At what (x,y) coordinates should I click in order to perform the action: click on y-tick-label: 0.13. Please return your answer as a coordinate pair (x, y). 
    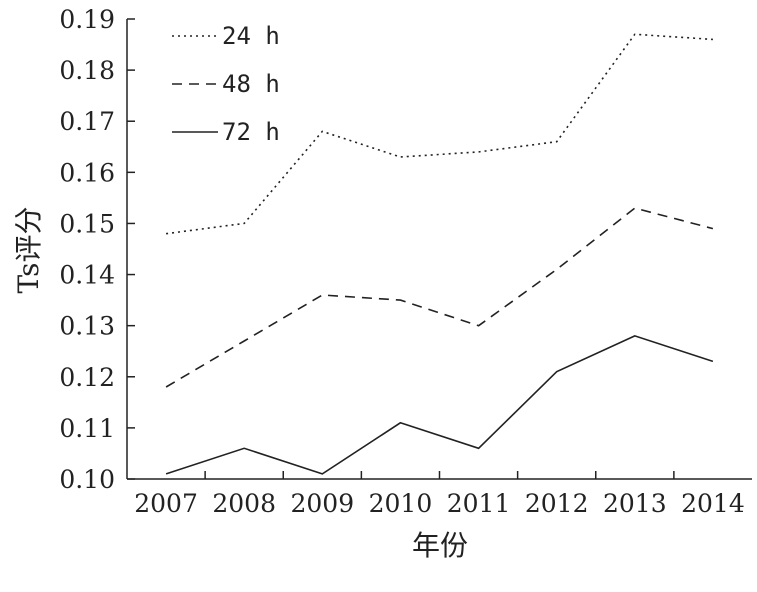
    Looking at the image, I should click on (87, 326).